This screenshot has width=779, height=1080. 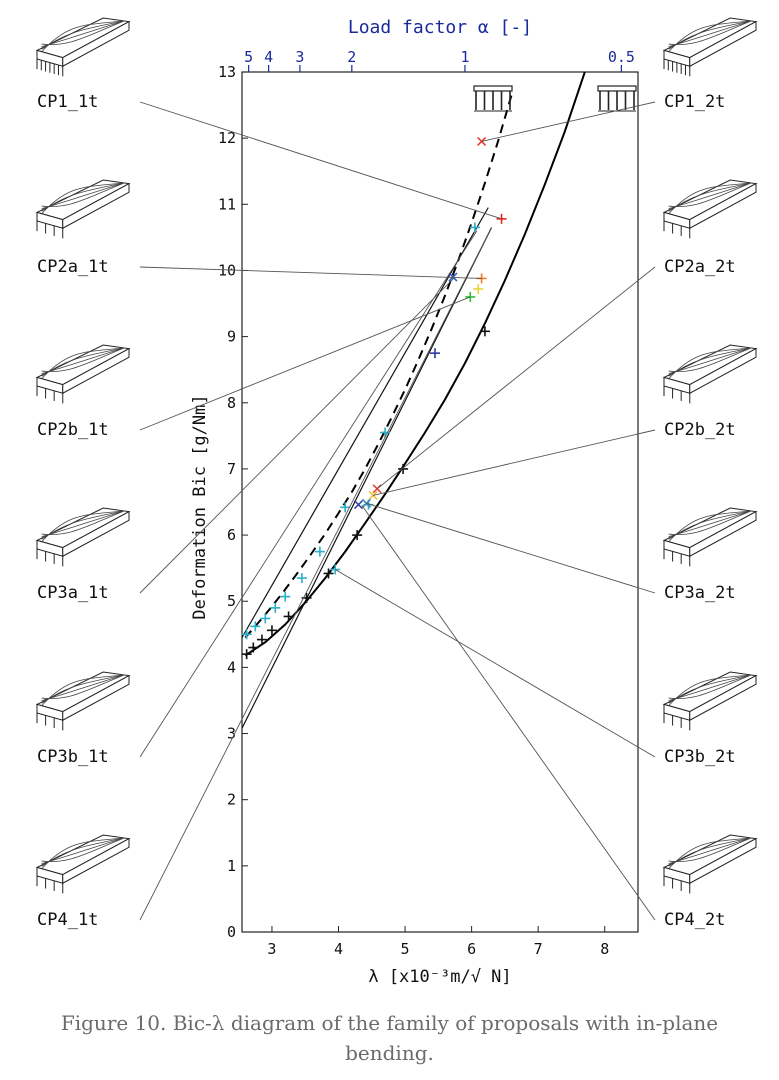 I want to click on specimen-label-cp3a-1t: CP3a_1t, so click(x=73, y=593).